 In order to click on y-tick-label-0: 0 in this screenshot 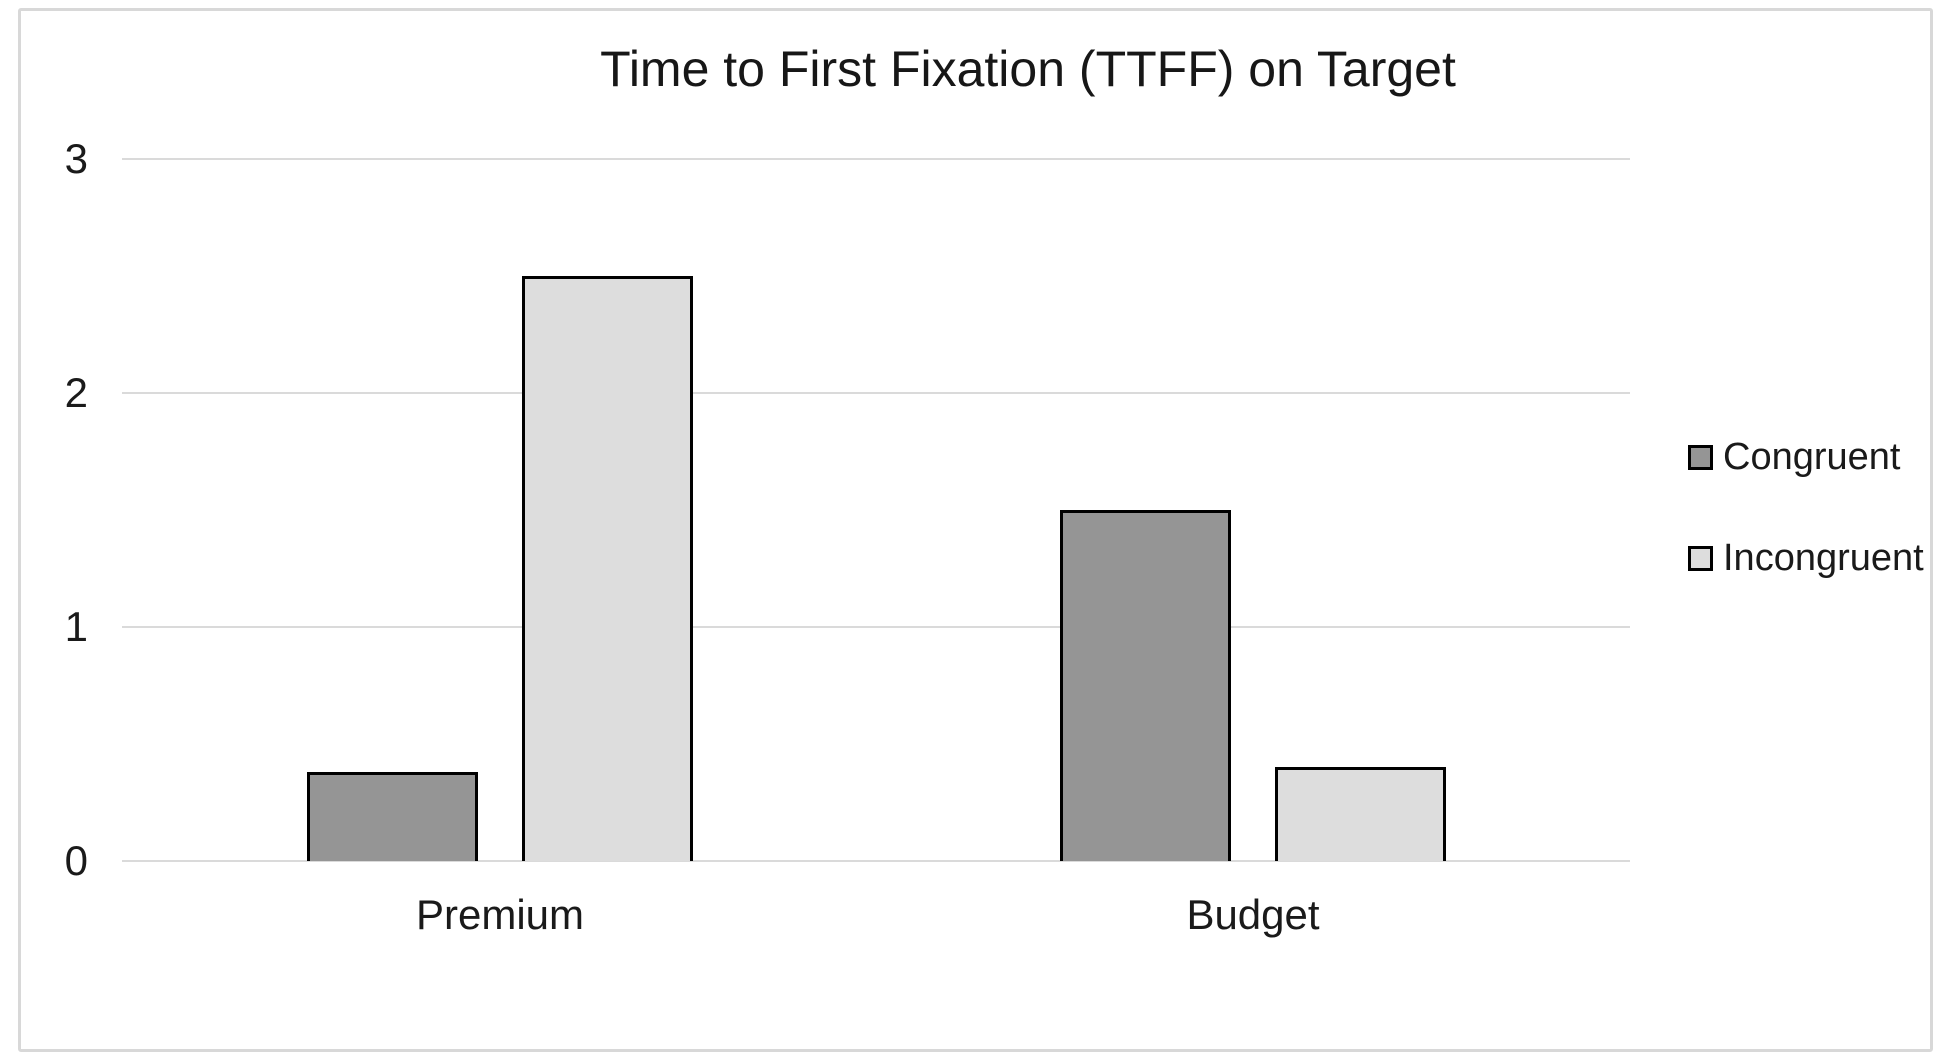, I will do `click(76, 860)`.